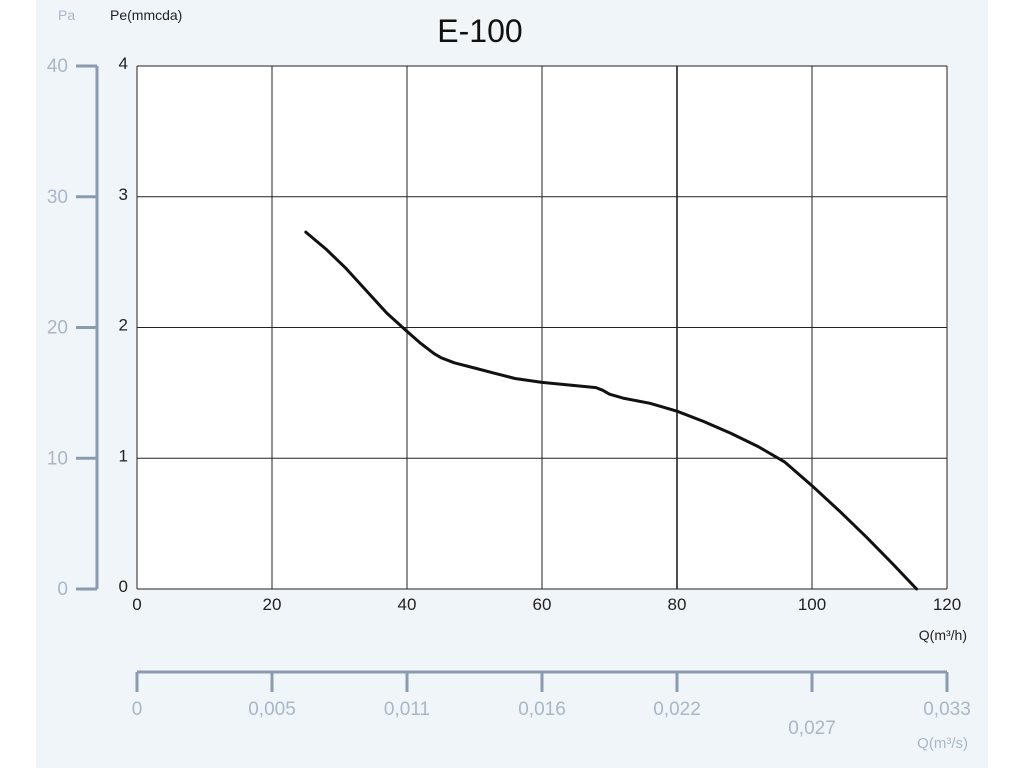 This screenshot has width=1024, height=773. Describe the element at coordinates (947, 604) in the screenshot. I see `x-tick-label: 120` at that location.